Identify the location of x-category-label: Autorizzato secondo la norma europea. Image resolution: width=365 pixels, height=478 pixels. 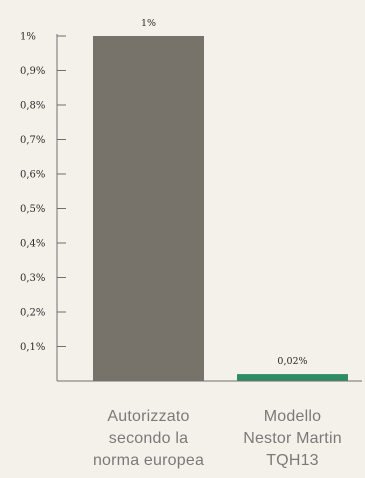
(148, 438).